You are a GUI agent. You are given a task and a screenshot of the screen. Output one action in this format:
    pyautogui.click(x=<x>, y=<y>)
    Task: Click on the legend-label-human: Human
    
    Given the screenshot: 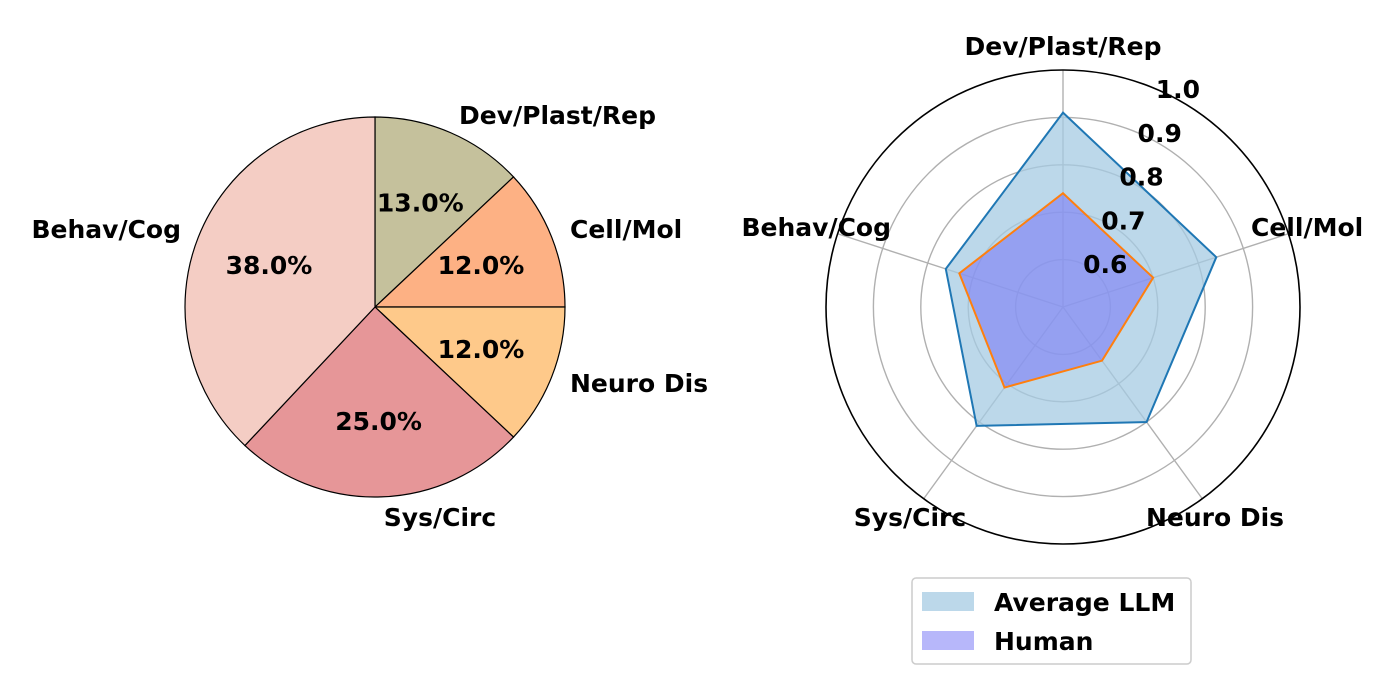 What is the action you would take?
    pyautogui.click(x=1043, y=641)
    